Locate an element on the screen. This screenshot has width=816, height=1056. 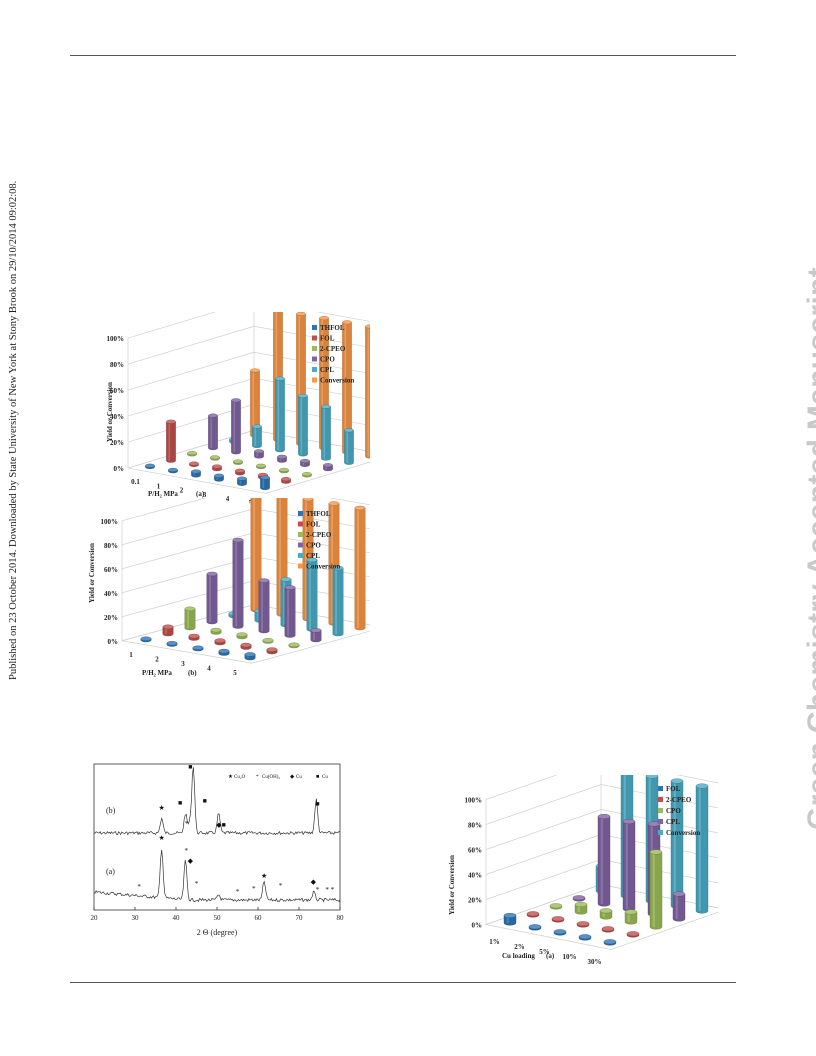
x-tick-label: 1 is located at coordinates (159, 486).